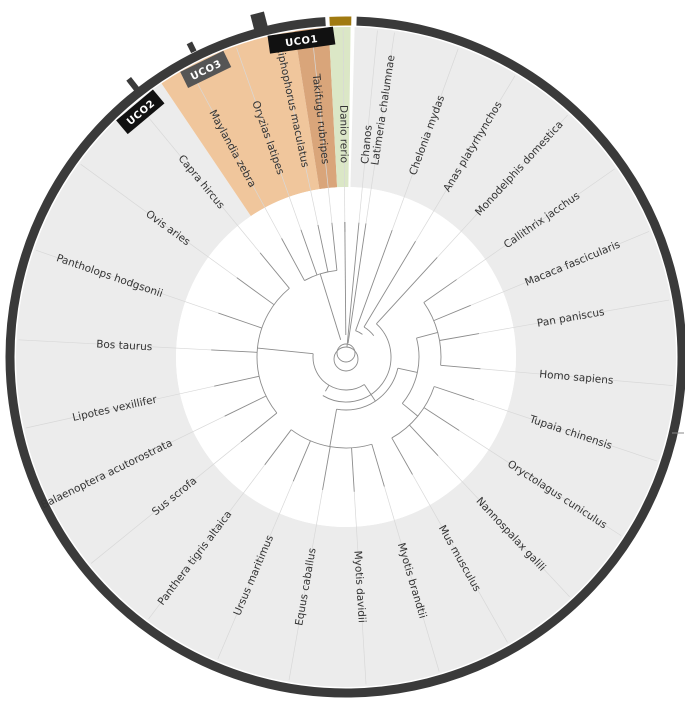  Describe the element at coordinates (133, 84) in the screenshot. I see `uco2-ring-tick` at that location.